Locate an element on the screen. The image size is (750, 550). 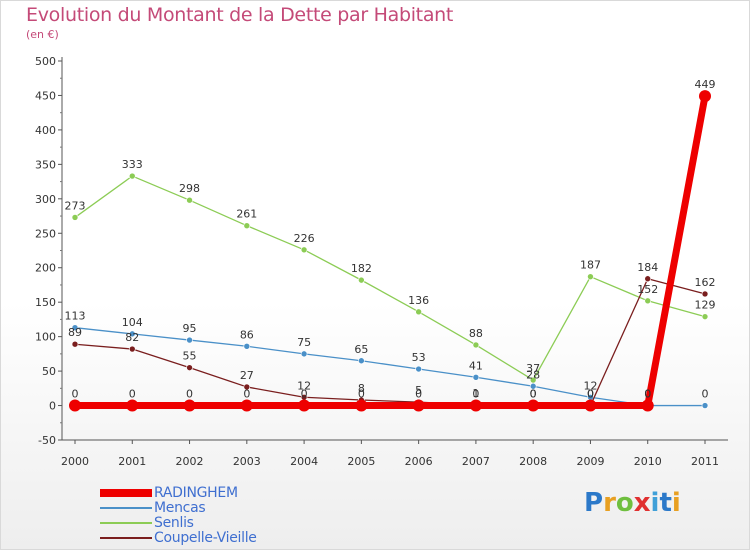
data-label-senlis: 152 is located at coordinates (647, 289).